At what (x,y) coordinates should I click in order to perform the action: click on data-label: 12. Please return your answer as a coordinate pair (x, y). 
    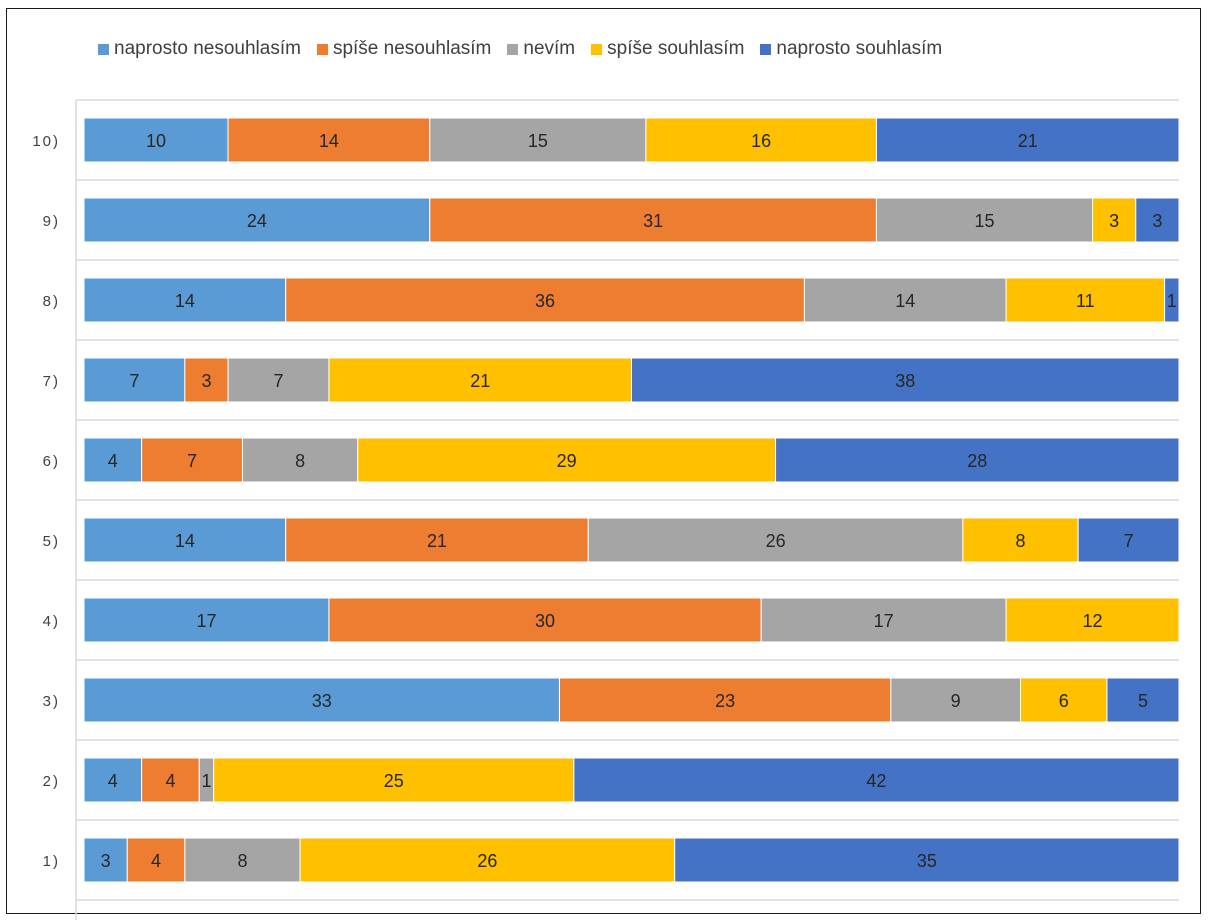
    Looking at the image, I should click on (1093, 621).